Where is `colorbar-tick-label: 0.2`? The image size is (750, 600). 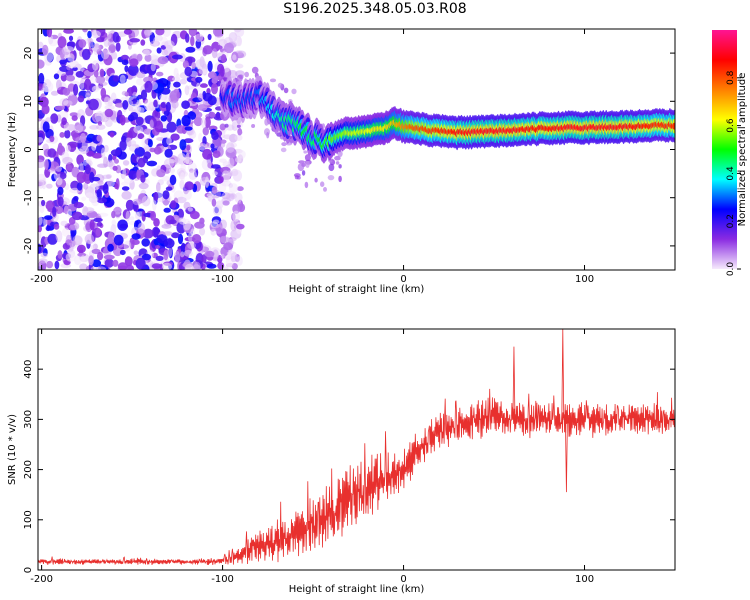
colorbar-tick-label: 0.2 is located at coordinates (731, 221).